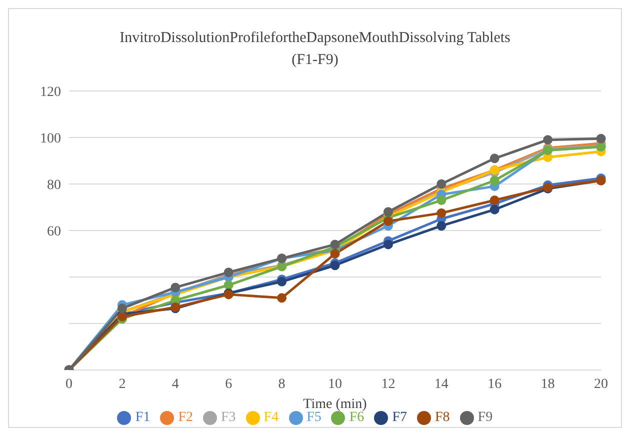 This screenshot has height=434, width=628. What do you see at coordinates (282, 384) in the screenshot?
I see `x-tick-label: 8` at bounding box center [282, 384].